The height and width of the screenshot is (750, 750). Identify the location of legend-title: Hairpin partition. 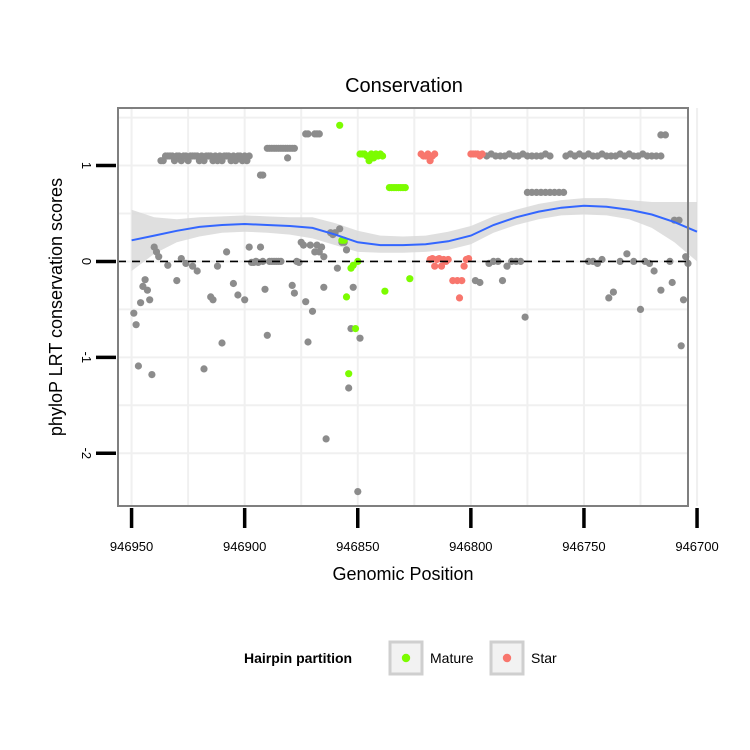
(298, 658).